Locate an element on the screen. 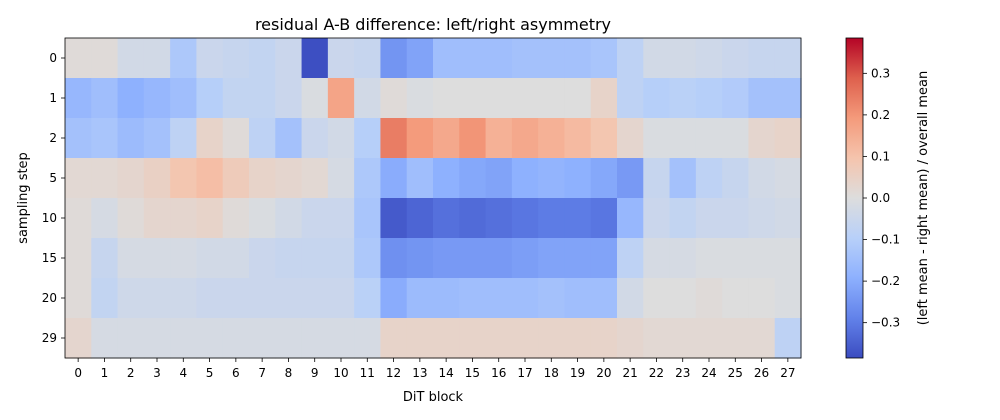 Image resolution: width=1000 pixels, height=420 pixels. x-tick-label: 1 is located at coordinates (105, 373).